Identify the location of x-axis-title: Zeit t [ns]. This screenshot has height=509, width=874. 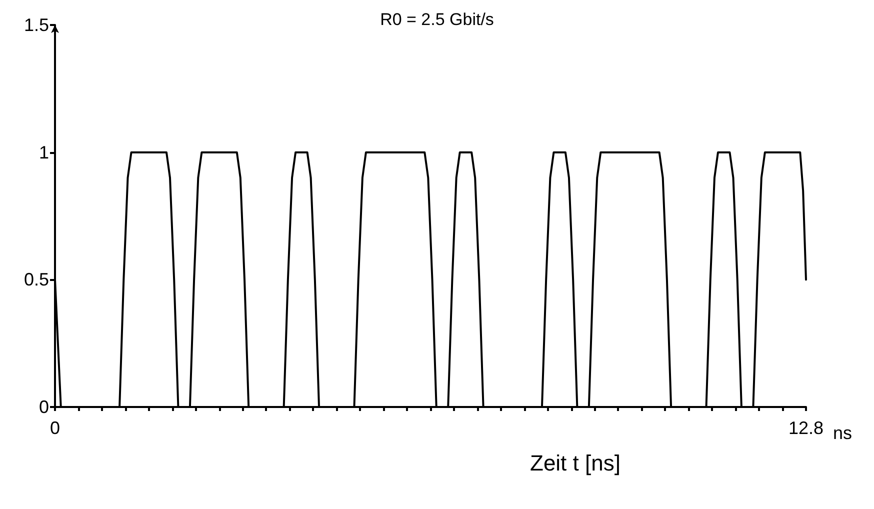
(575, 463).